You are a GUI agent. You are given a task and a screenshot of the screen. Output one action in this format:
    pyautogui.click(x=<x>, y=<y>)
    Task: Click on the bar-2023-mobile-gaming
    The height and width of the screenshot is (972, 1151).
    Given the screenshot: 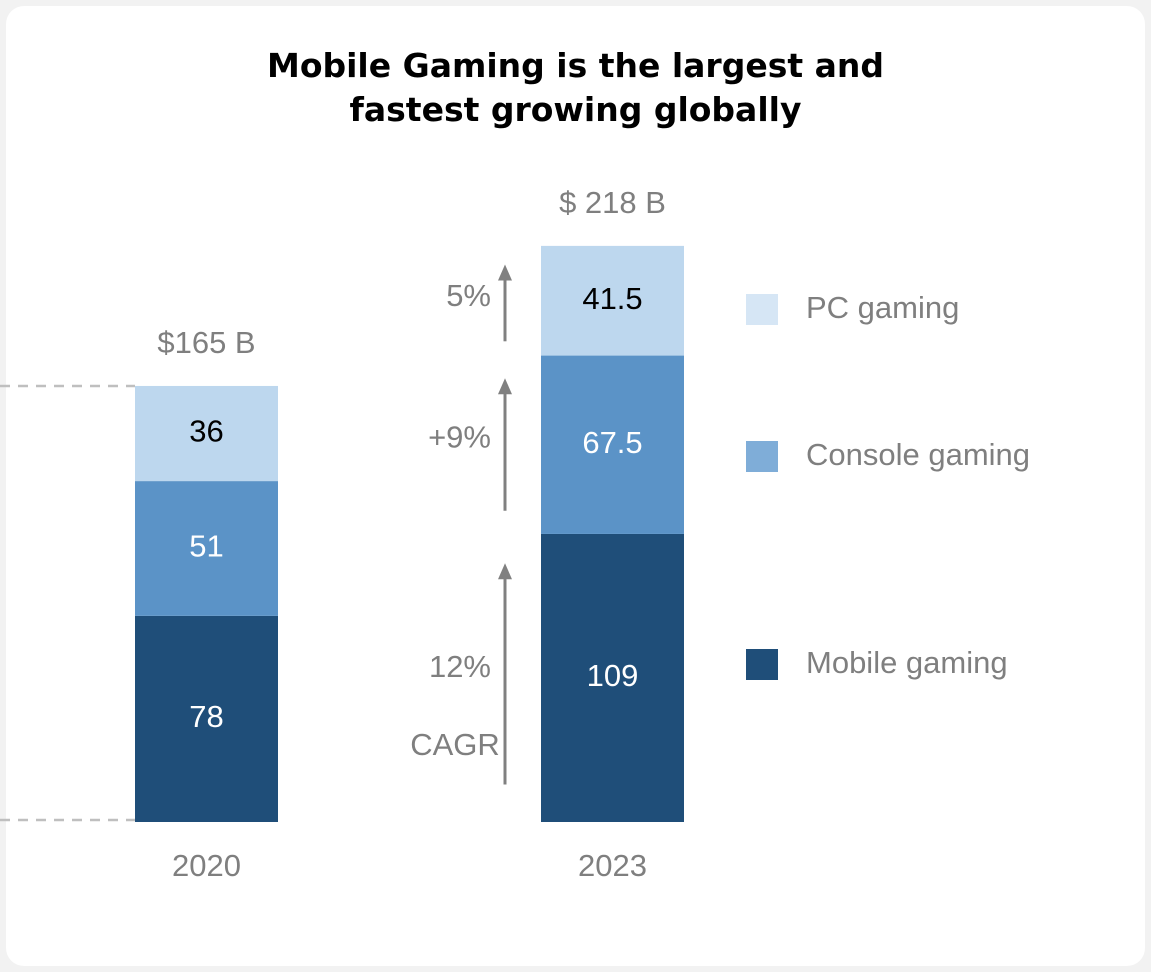 What is the action you would take?
    pyautogui.click(x=612, y=677)
    